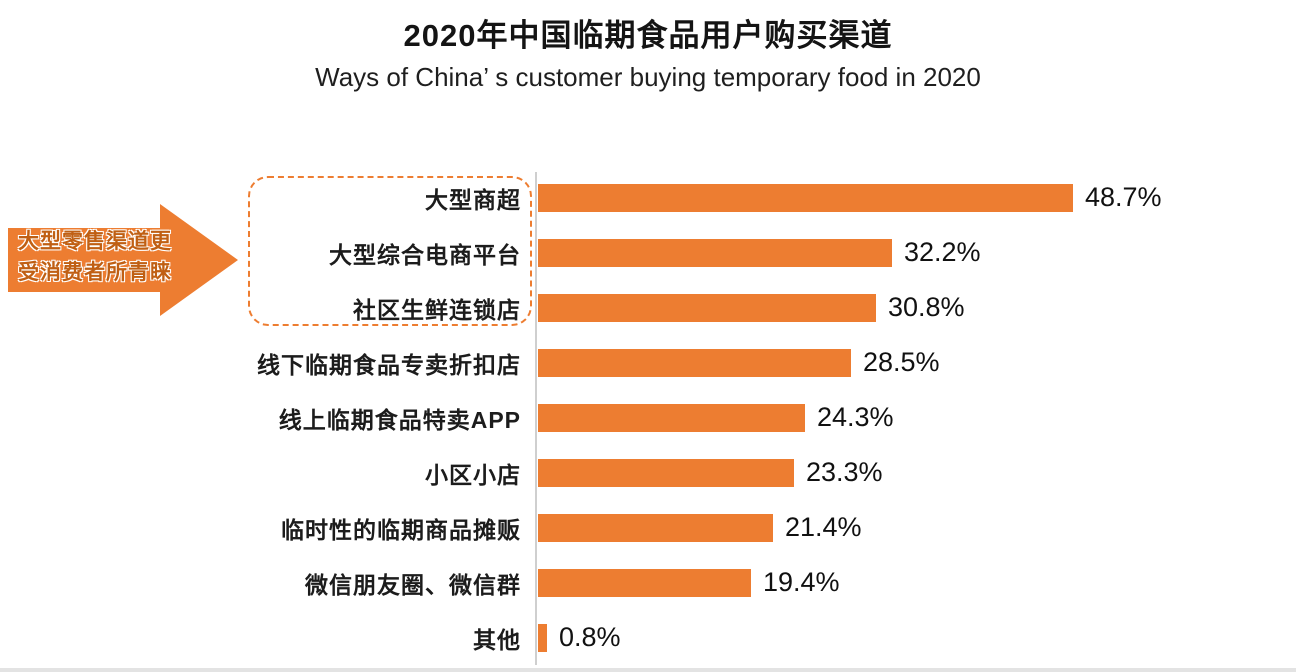 The image size is (1296, 672). Describe the element at coordinates (844, 472) in the screenshot. I see `value-label: 23.3%` at that location.